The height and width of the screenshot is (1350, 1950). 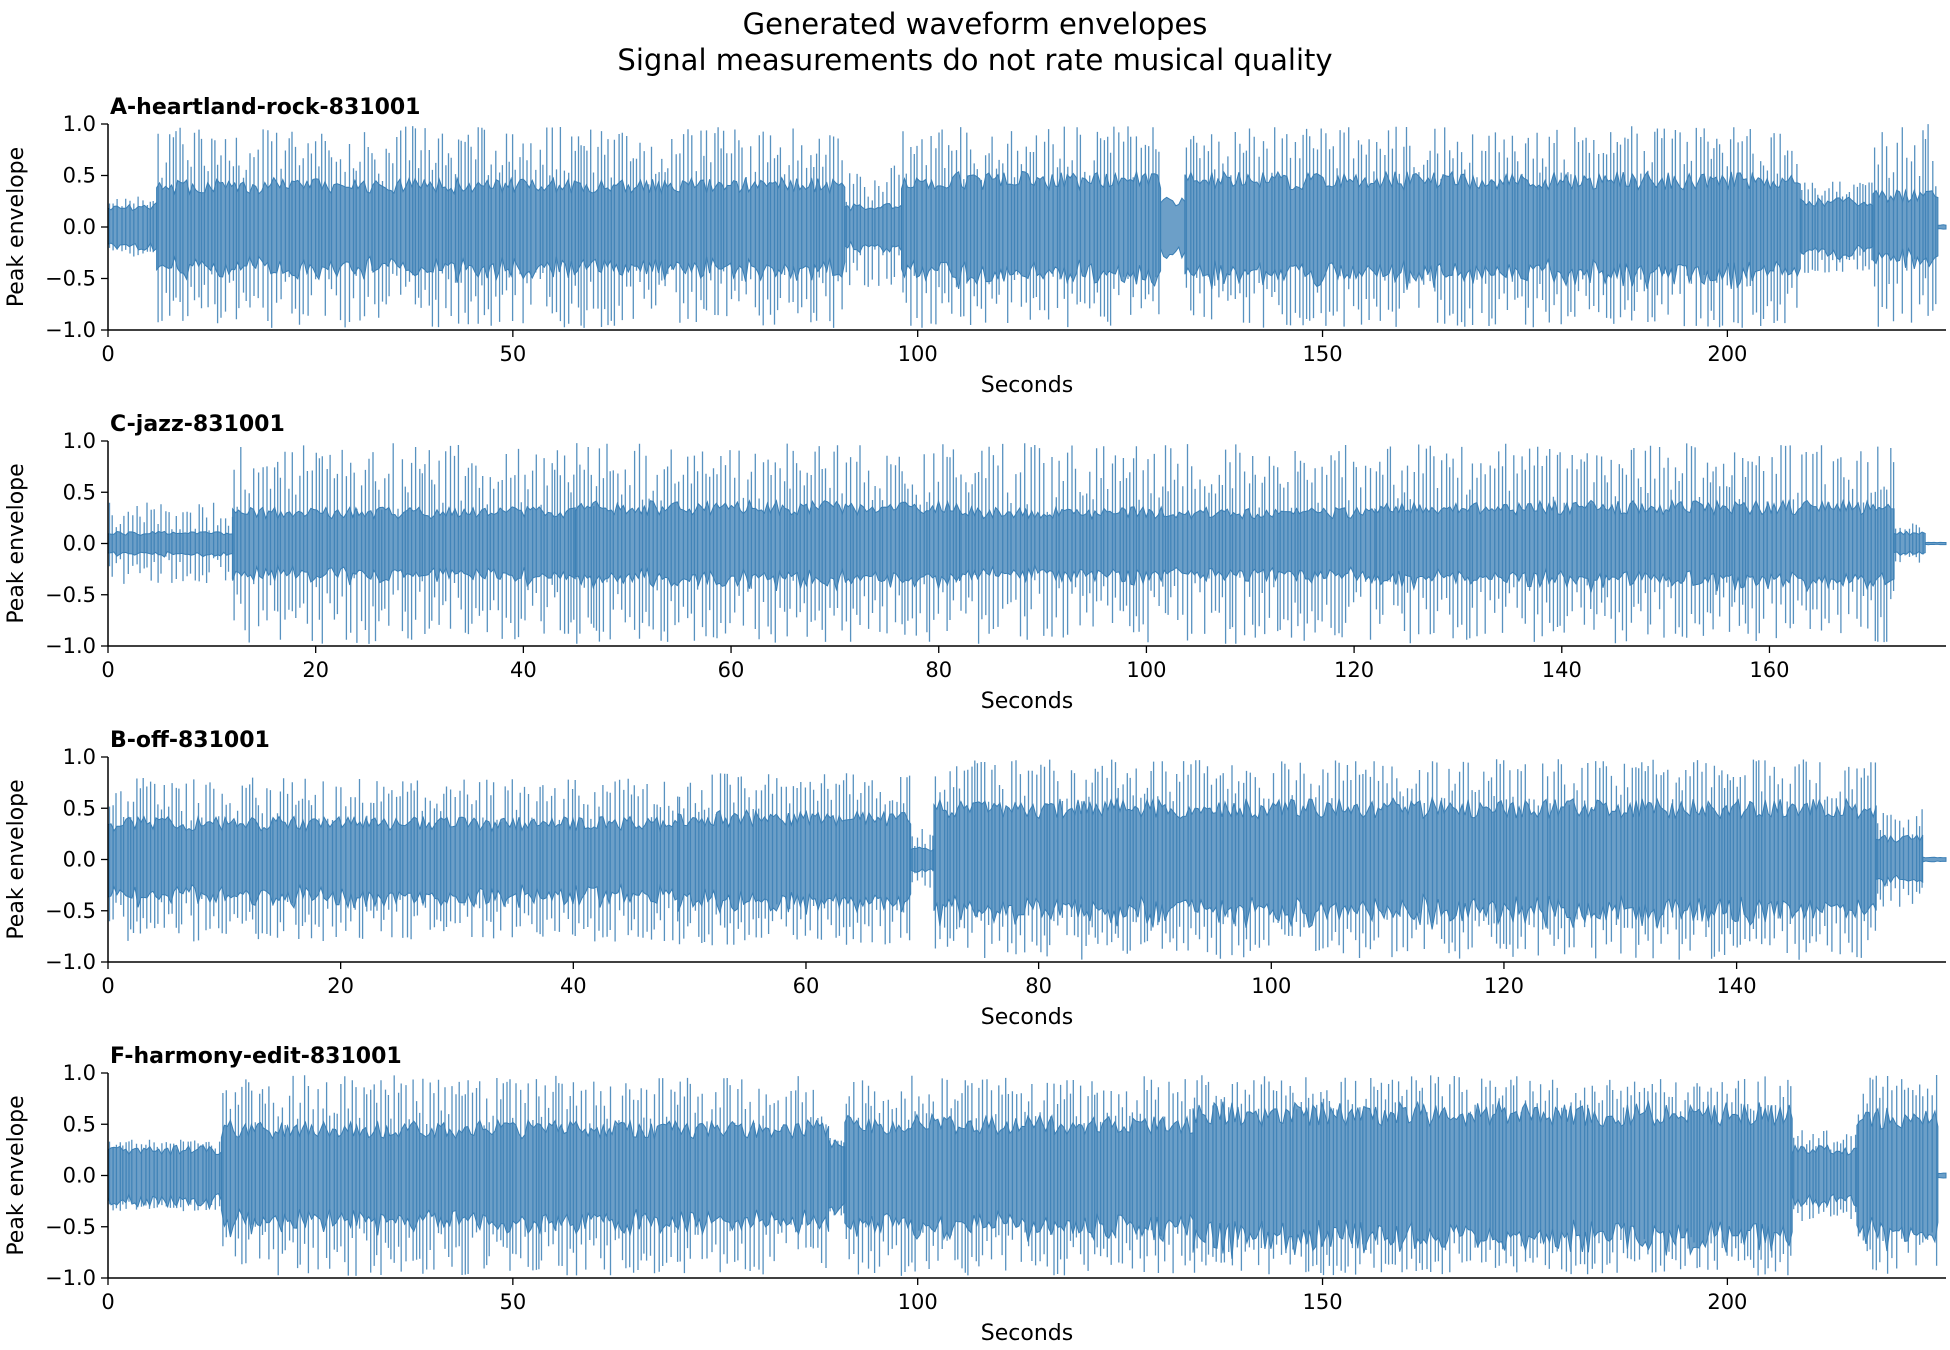 What do you see at coordinates (975, 24) in the screenshot?
I see `figure-title: Generated waveform envelopes` at bounding box center [975, 24].